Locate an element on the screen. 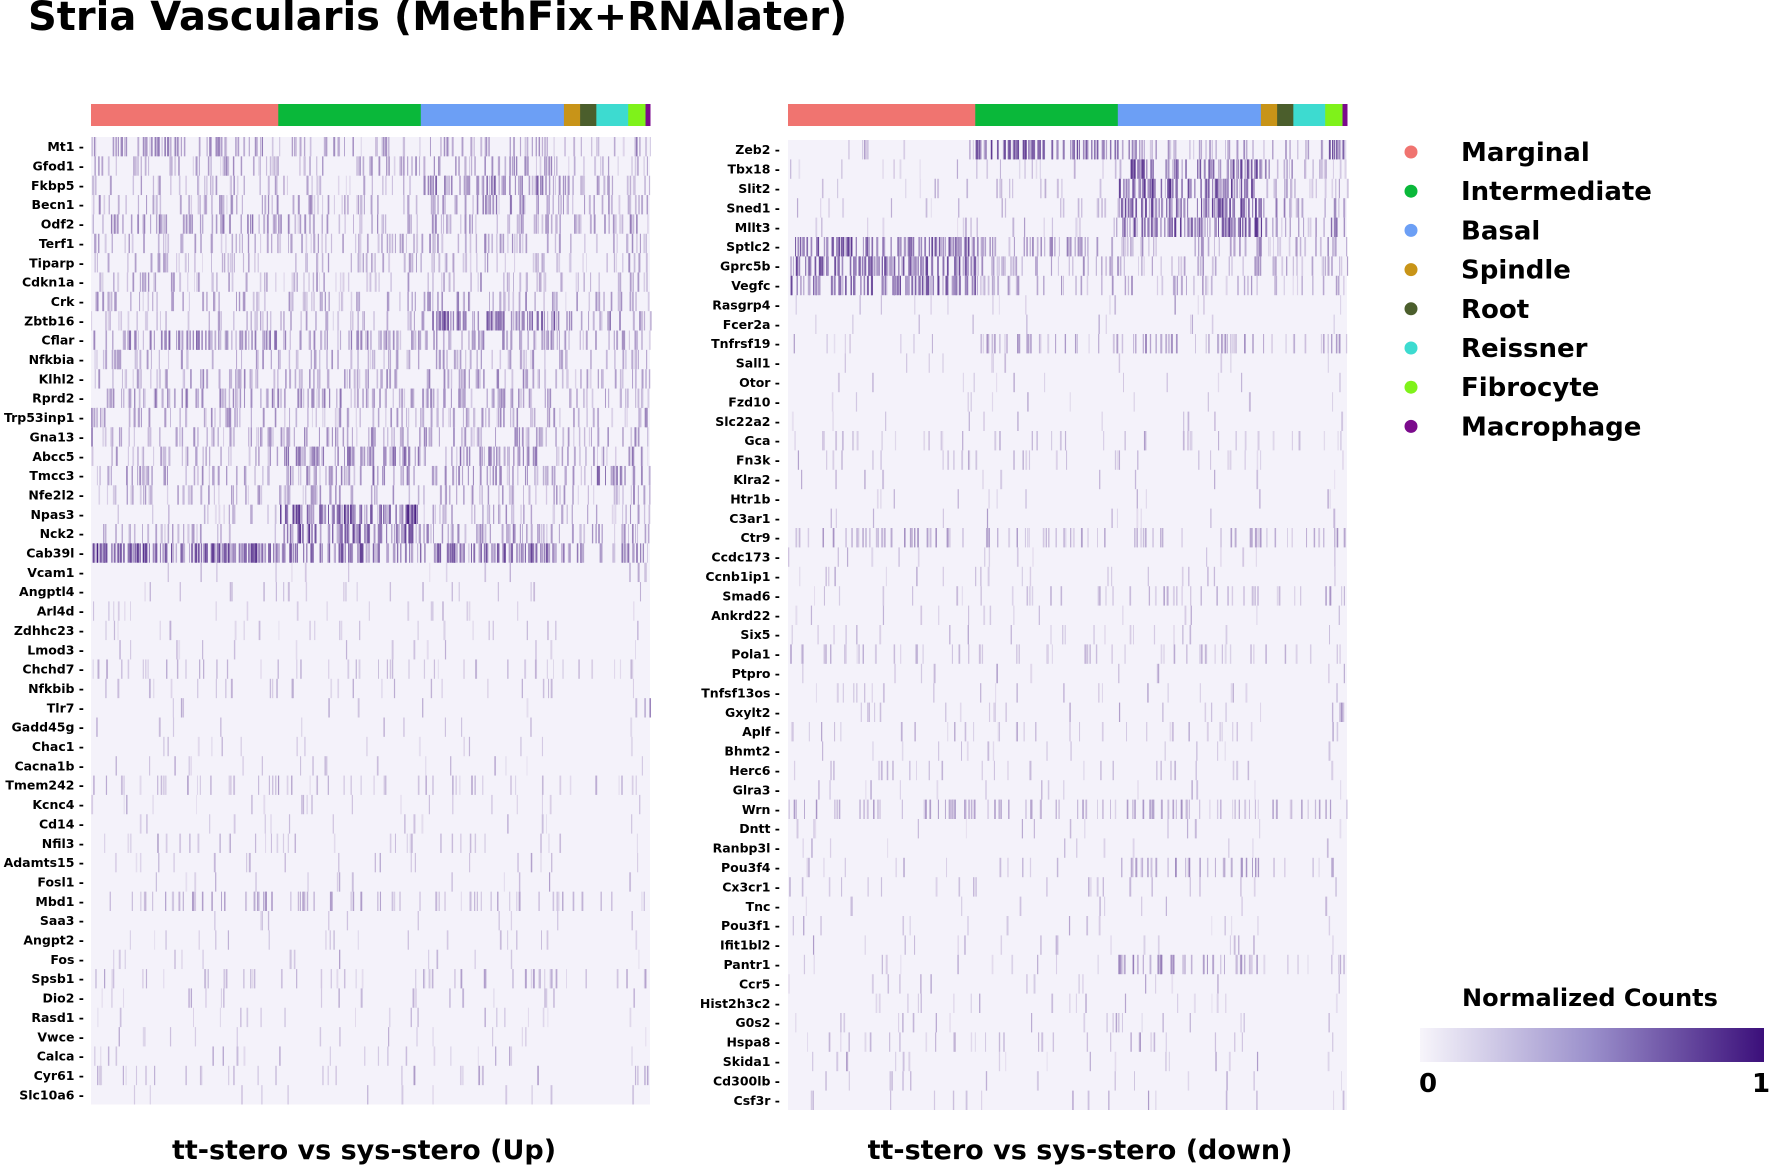  gene-label: Angptl4 - is located at coordinates (51, 591).